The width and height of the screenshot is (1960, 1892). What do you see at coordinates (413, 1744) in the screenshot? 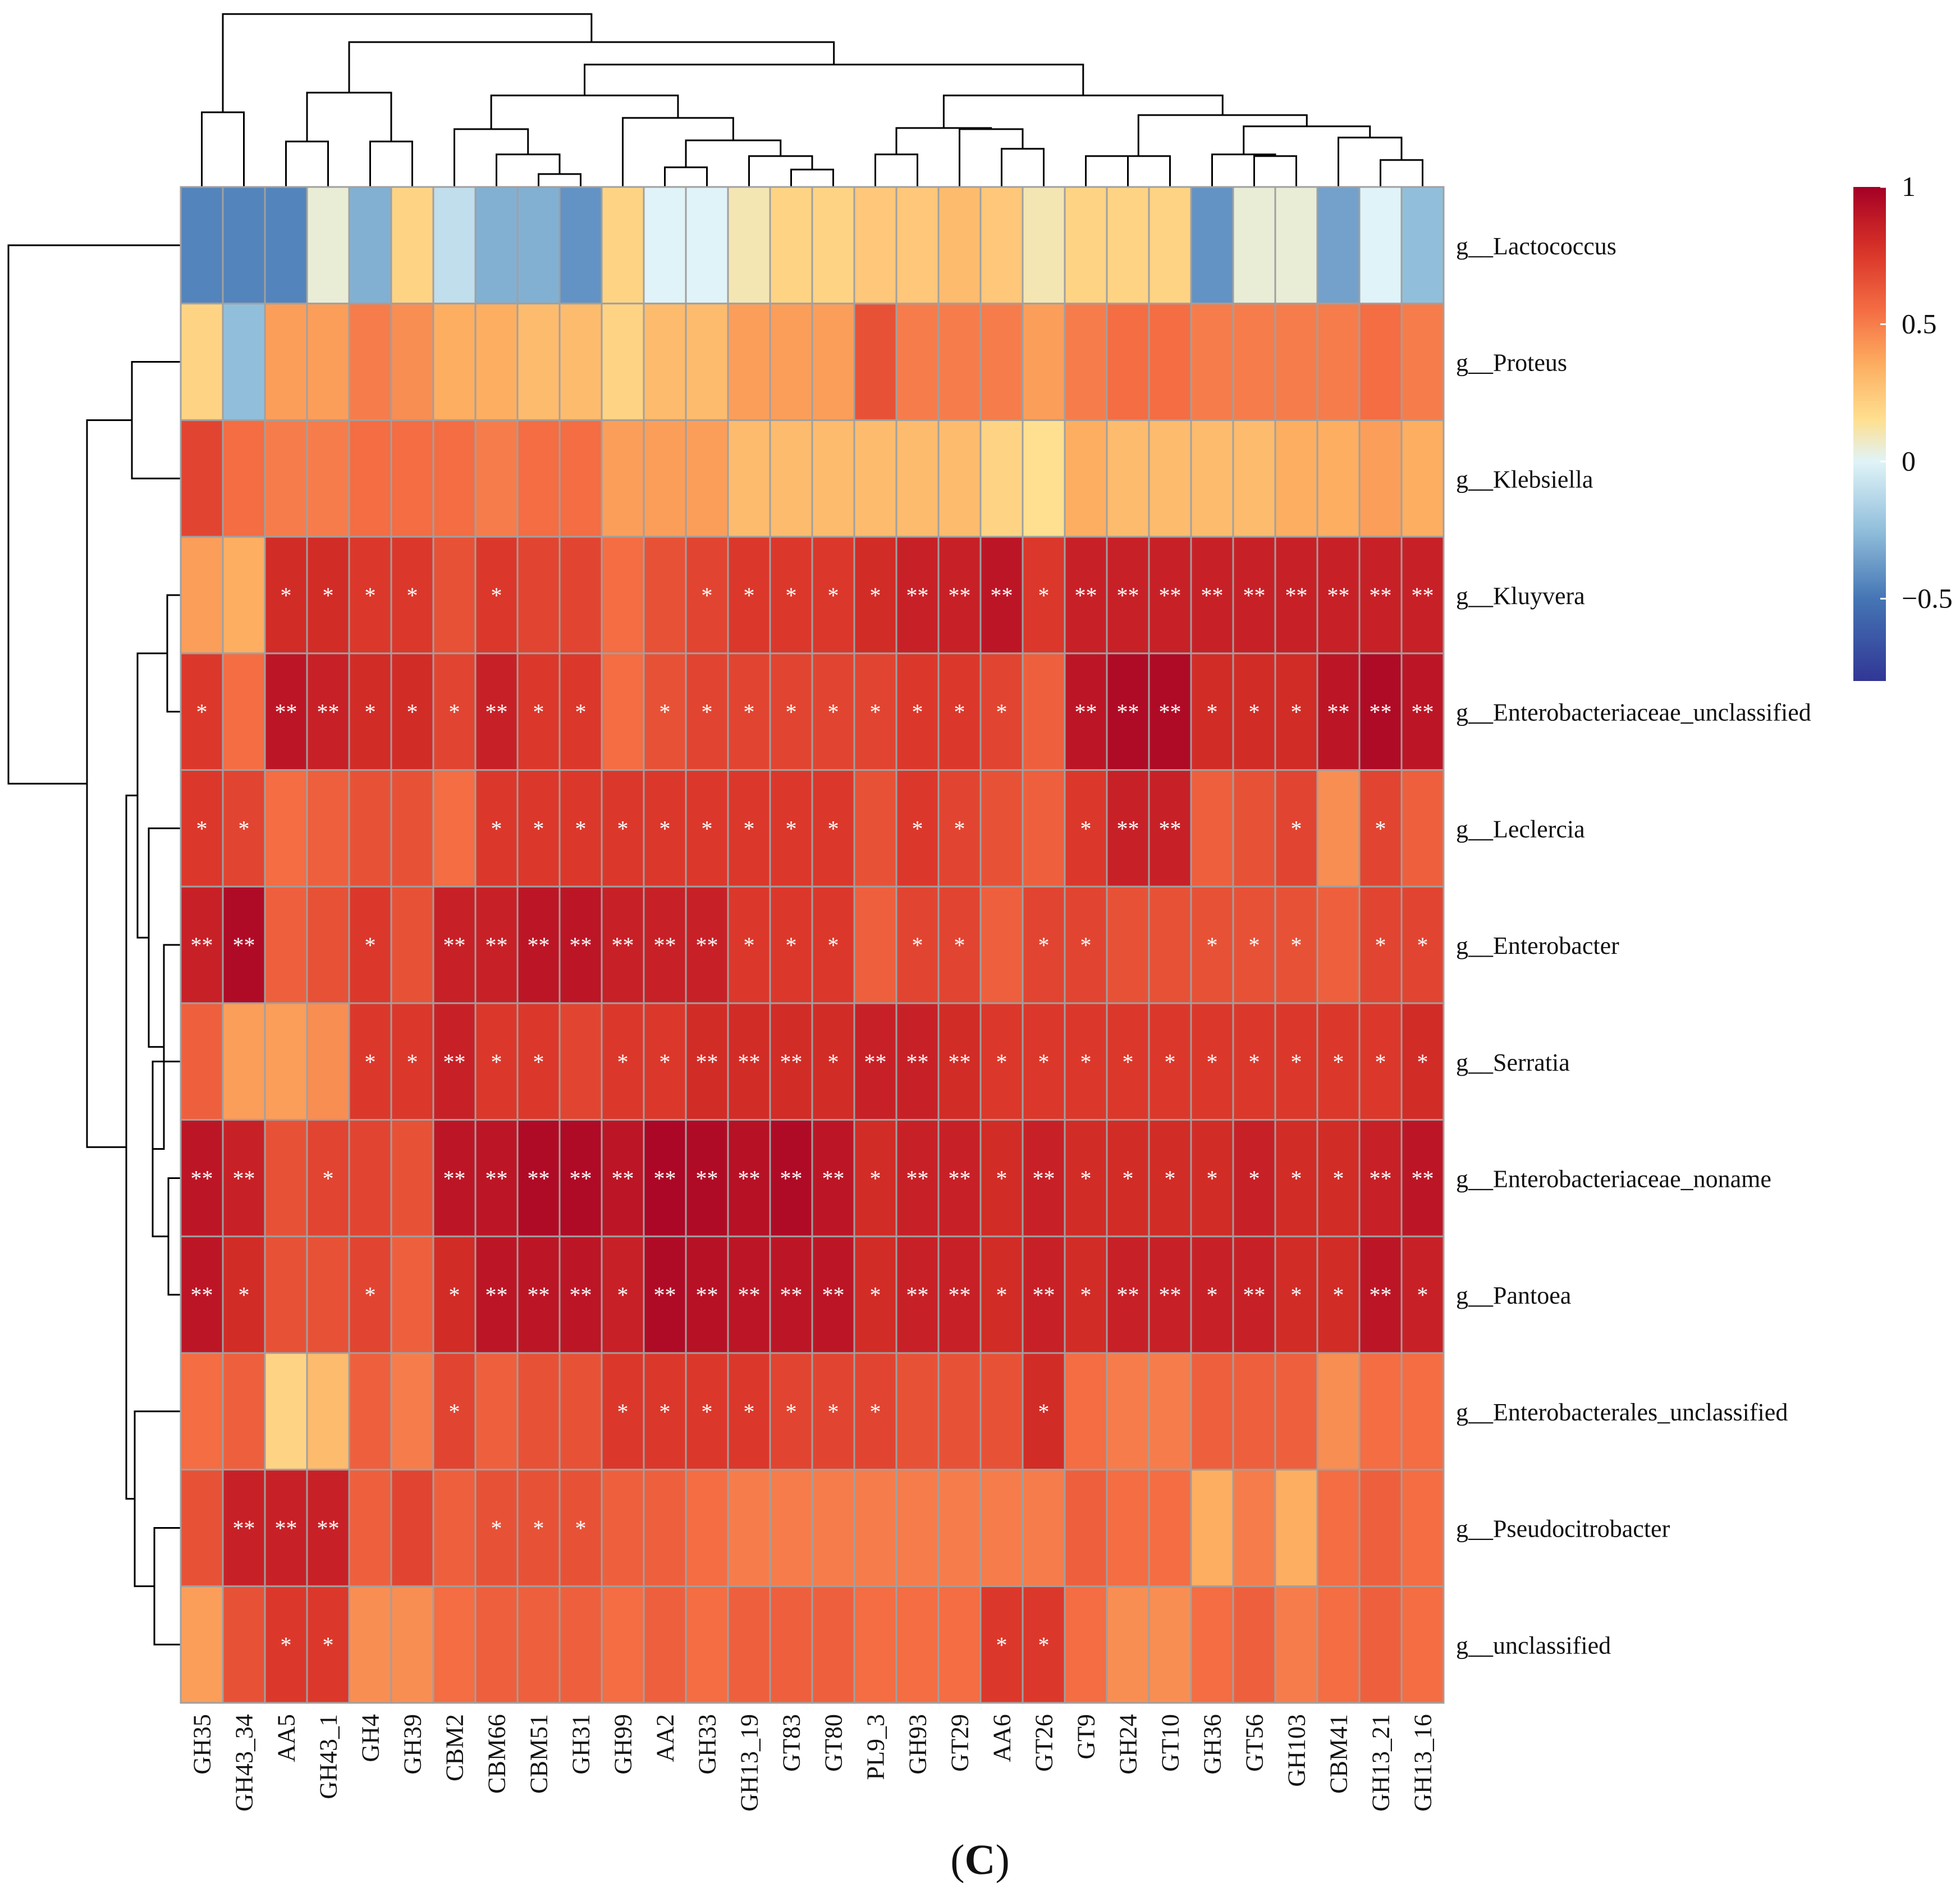
I see `column-label: GH39` at bounding box center [413, 1744].